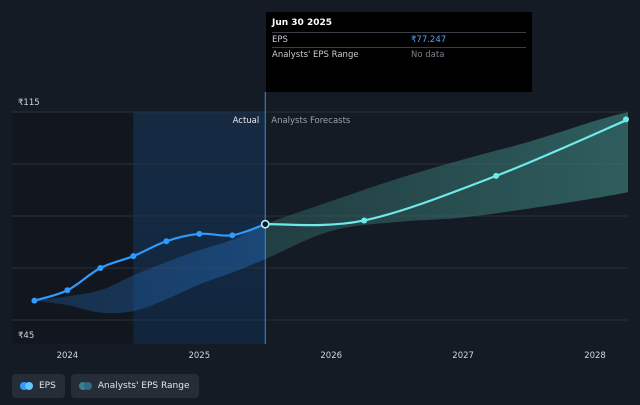 This screenshot has height=405, width=640. What do you see at coordinates (199, 356) in the screenshot?
I see `x-tick-label: 2025` at bounding box center [199, 356].